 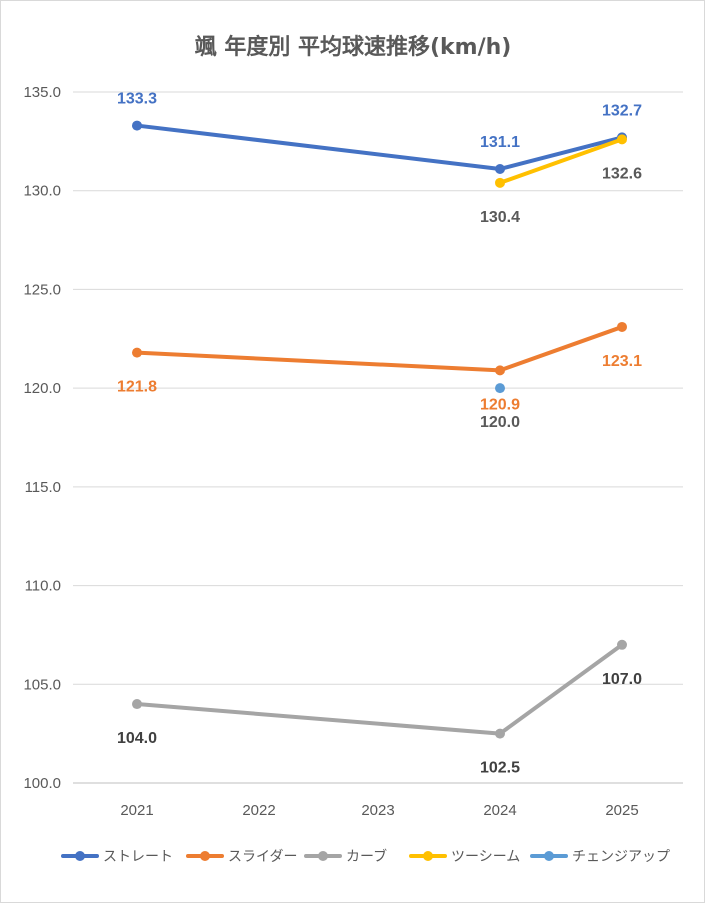 What do you see at coordinates (137, 387) in the screenshot?
I see `data-label: 121.8` at bounding box center [137, 387].